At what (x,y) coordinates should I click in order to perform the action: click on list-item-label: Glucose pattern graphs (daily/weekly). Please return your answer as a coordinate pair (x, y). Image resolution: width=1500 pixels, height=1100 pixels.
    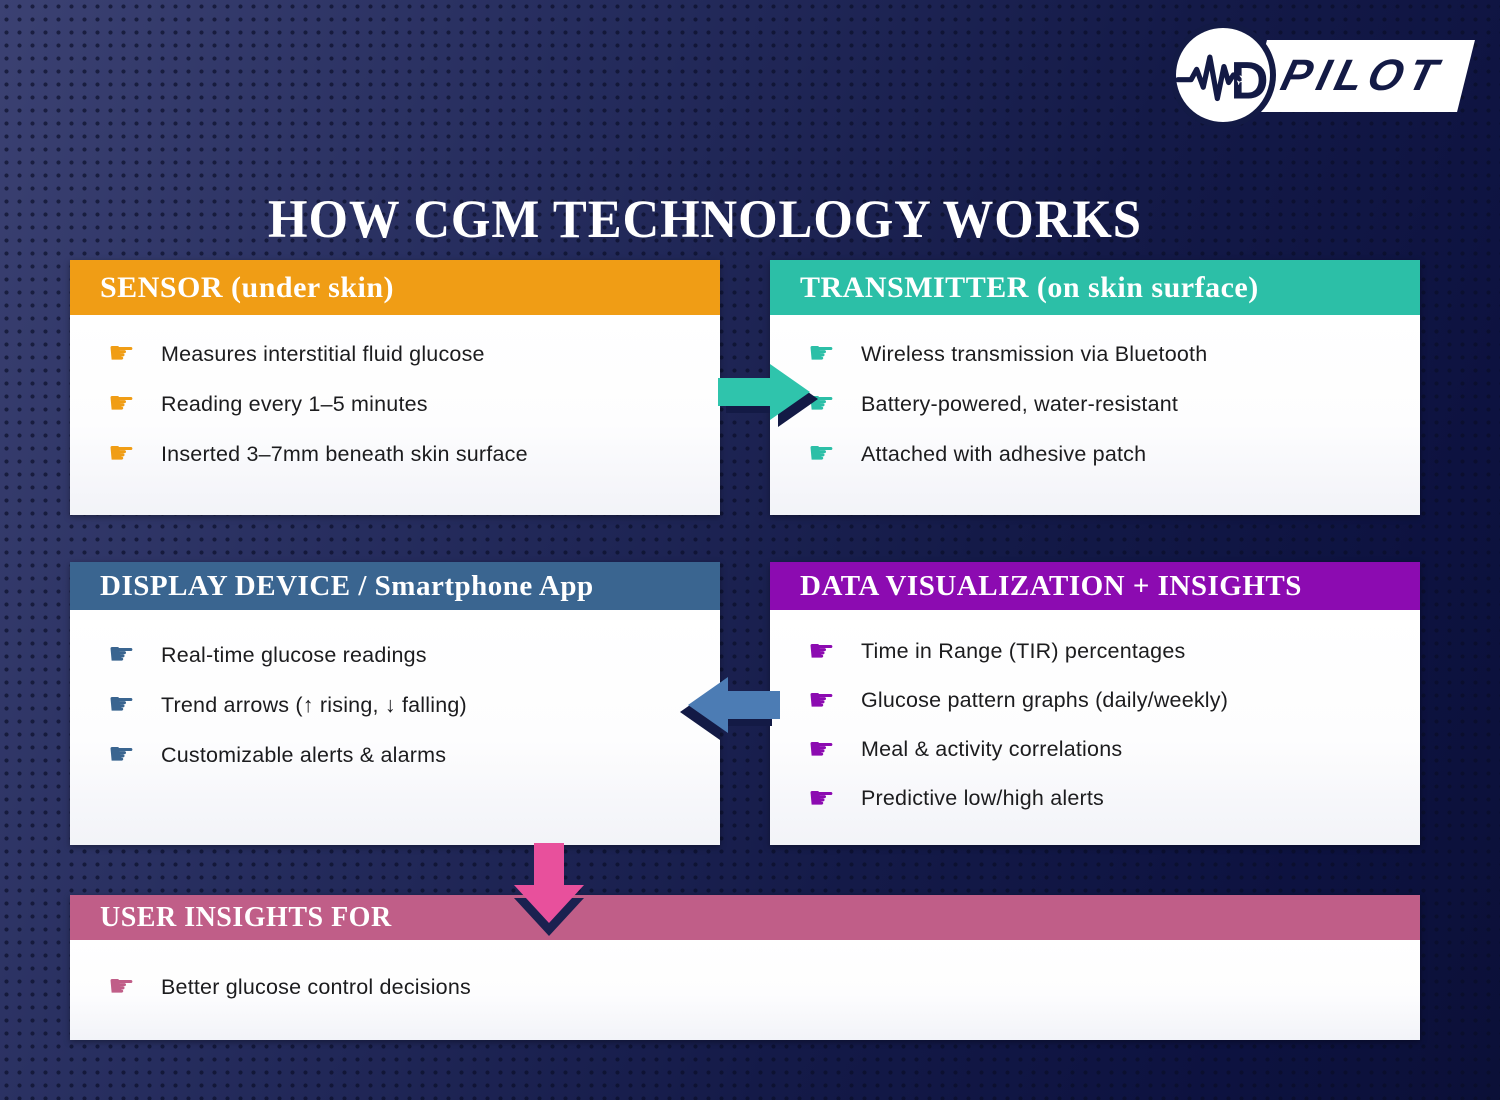
    Looking at the image, I should click on (1045, 700).